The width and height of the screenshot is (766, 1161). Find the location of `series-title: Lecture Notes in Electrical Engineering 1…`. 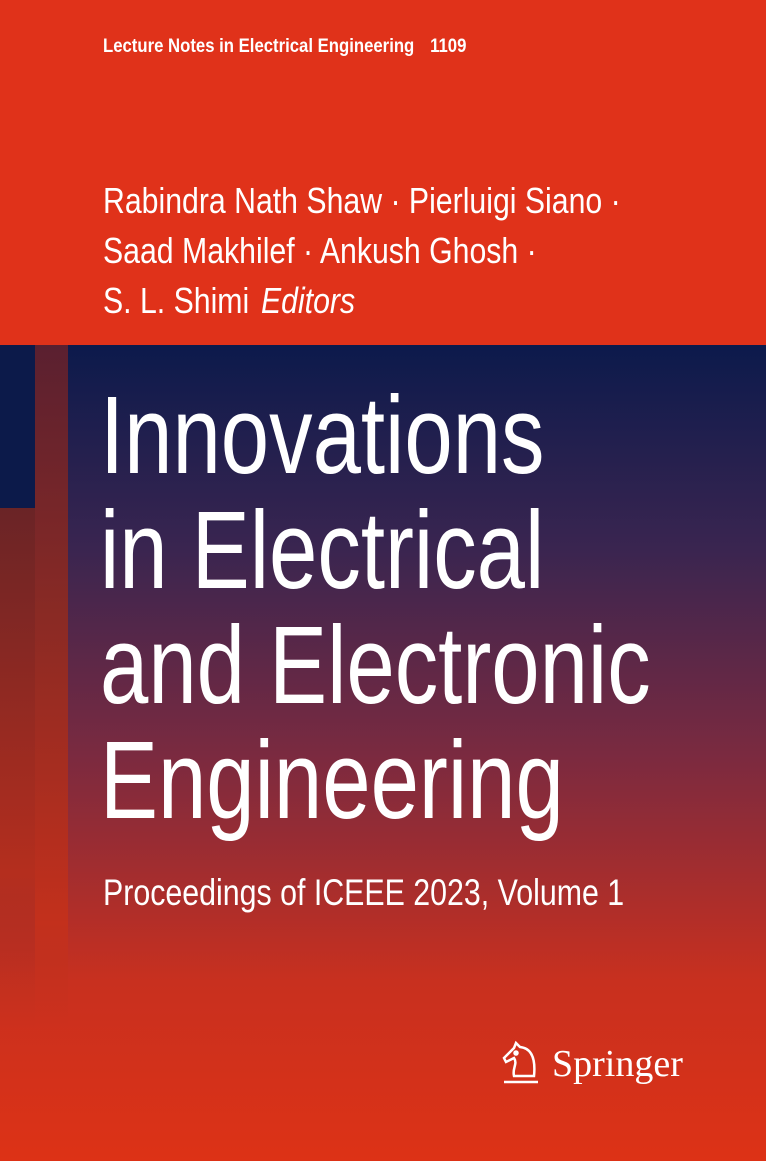

series-title: Lecture Notes in Electrical Engineering 1… is located at coordinates (292, 47).